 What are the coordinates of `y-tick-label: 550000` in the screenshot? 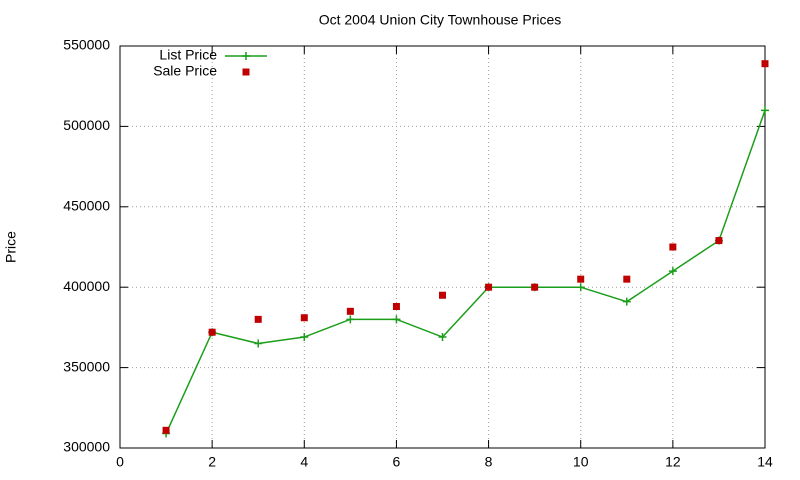 It's located at (86, 45).